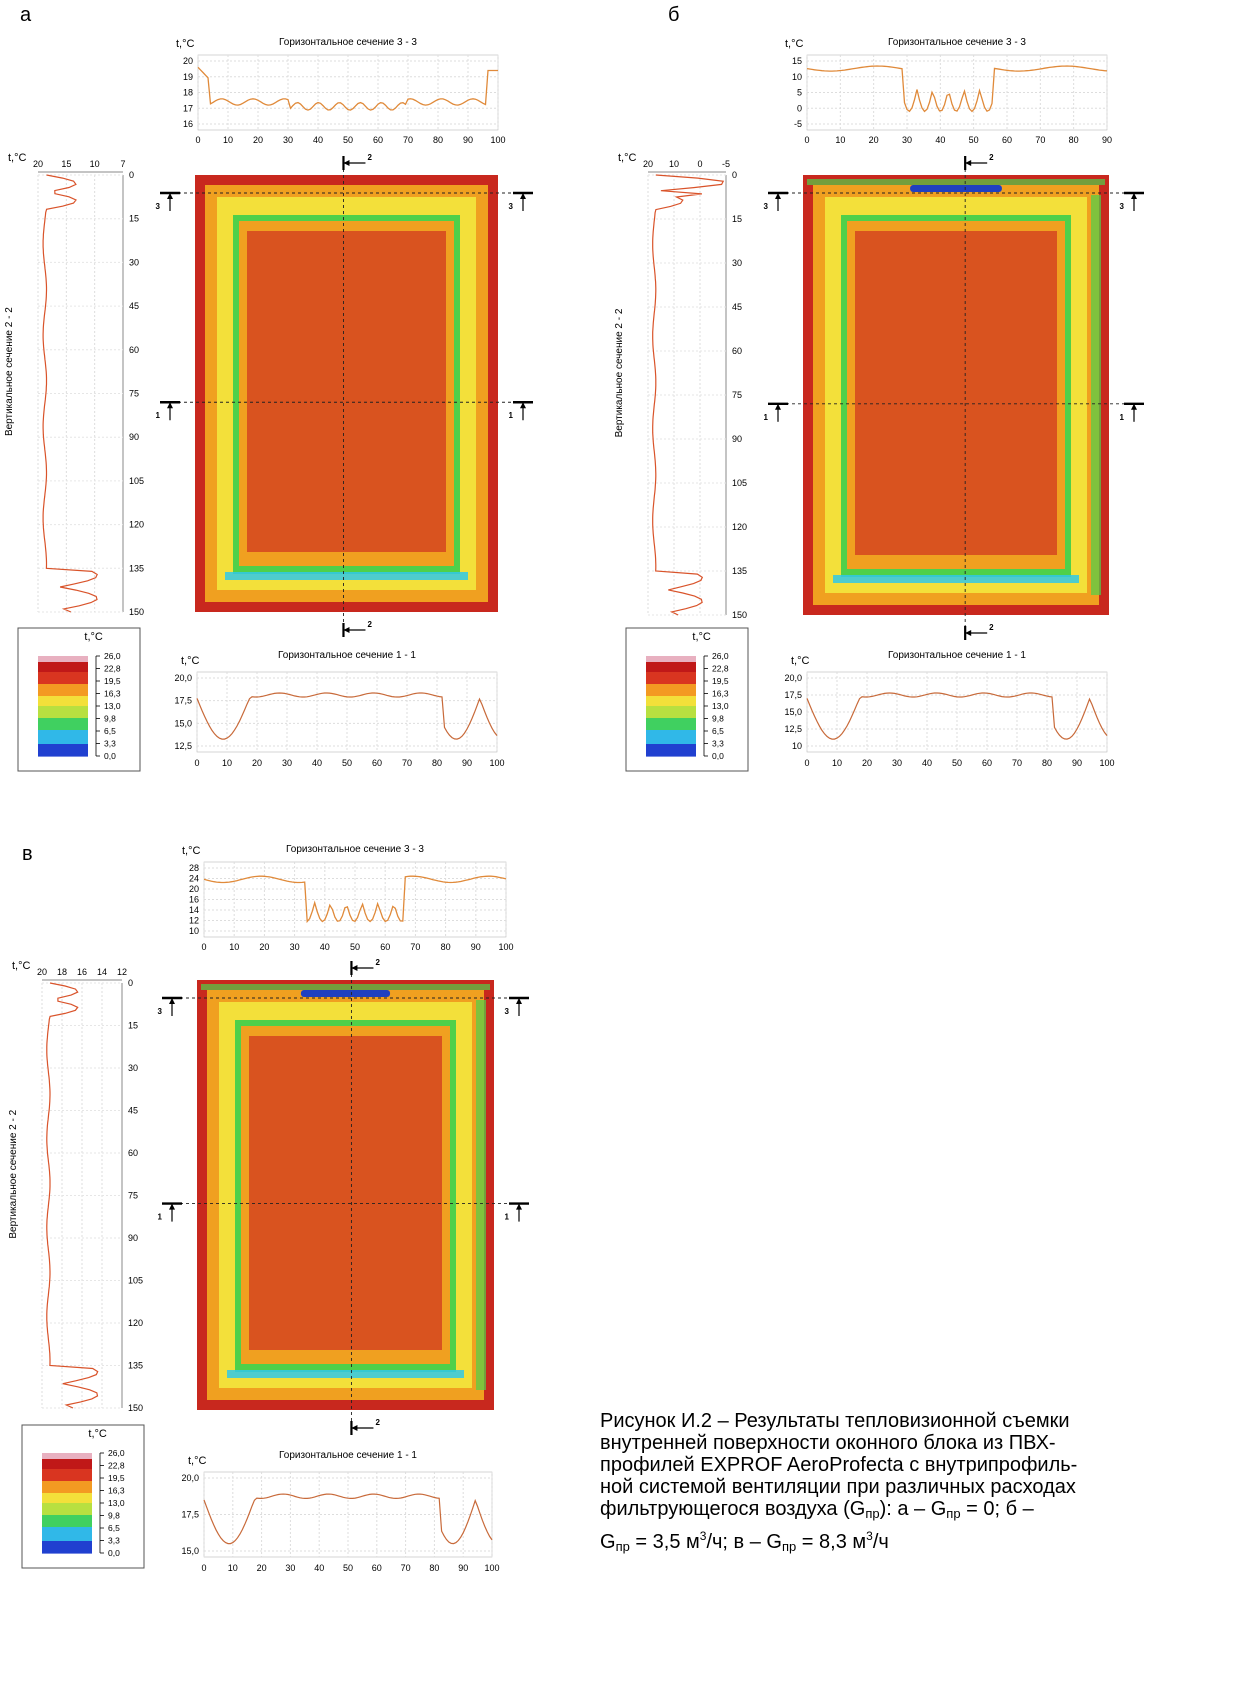 This screenshot has height=1697, width=1243. What do you see at coordinates (1047, 763) in the screenshot?
I see `h1-x-tick: 80` at bounding box center [1047, 763].